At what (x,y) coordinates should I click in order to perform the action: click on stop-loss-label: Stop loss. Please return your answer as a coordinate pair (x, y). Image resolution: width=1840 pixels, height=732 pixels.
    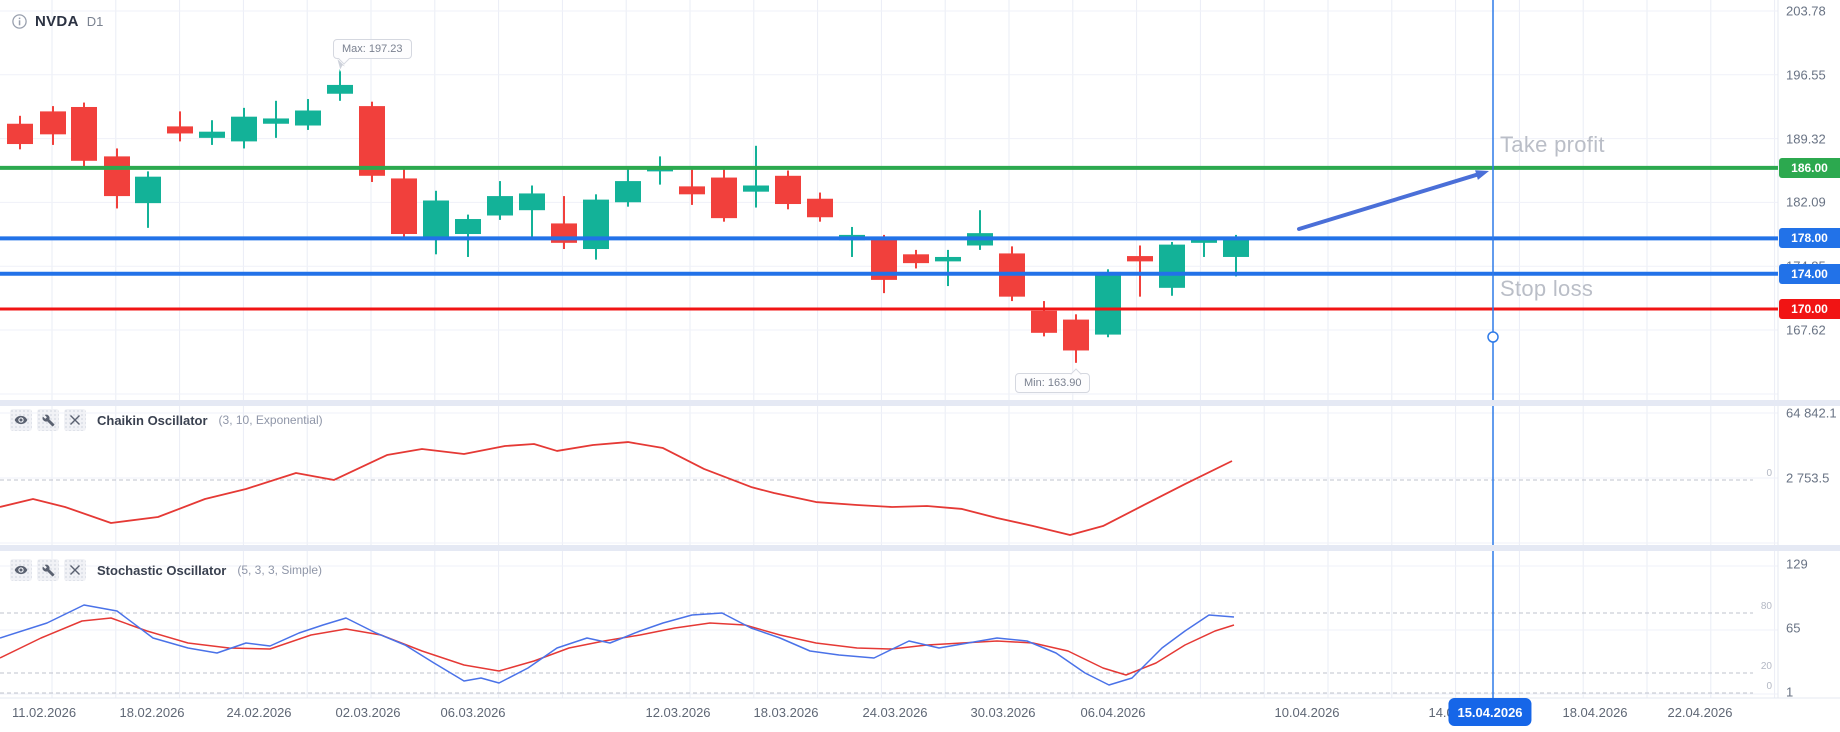
    Looking at the image, I should click on (1547, 288).